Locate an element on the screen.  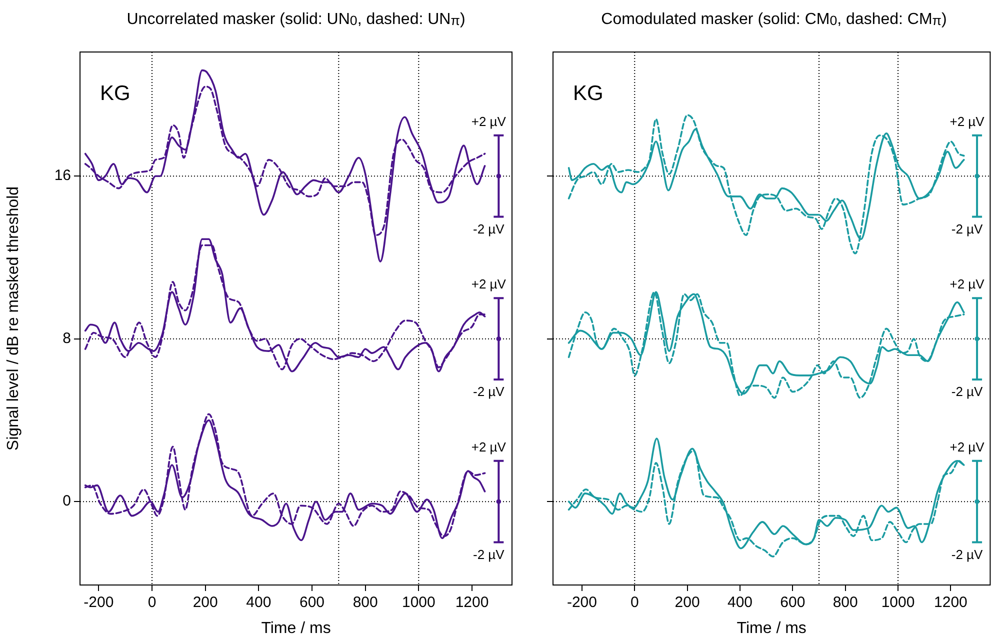
line-series is located at coordinates (285, 165).